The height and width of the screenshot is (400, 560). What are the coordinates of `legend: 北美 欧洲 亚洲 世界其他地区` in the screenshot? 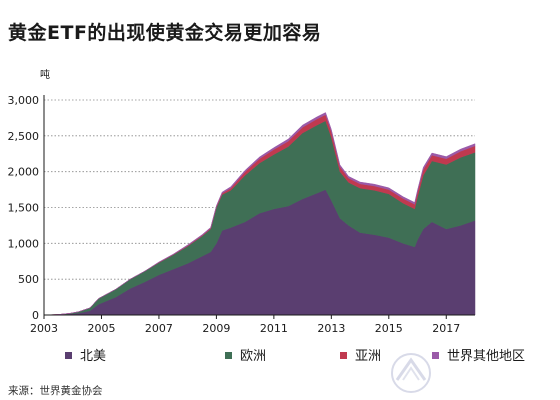 It's located at (280, 355).